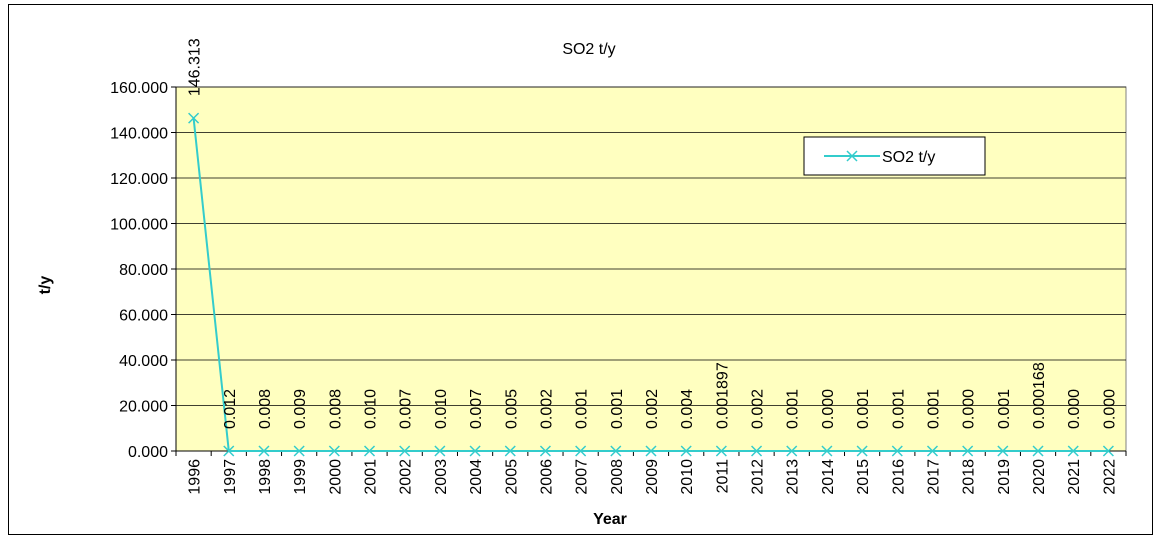 The image size is (1158, 535). What do you see at coordinates (139, 179) in the screenshot?
I see `y-tick-label: 120.000` at bounding box center [139, 179].